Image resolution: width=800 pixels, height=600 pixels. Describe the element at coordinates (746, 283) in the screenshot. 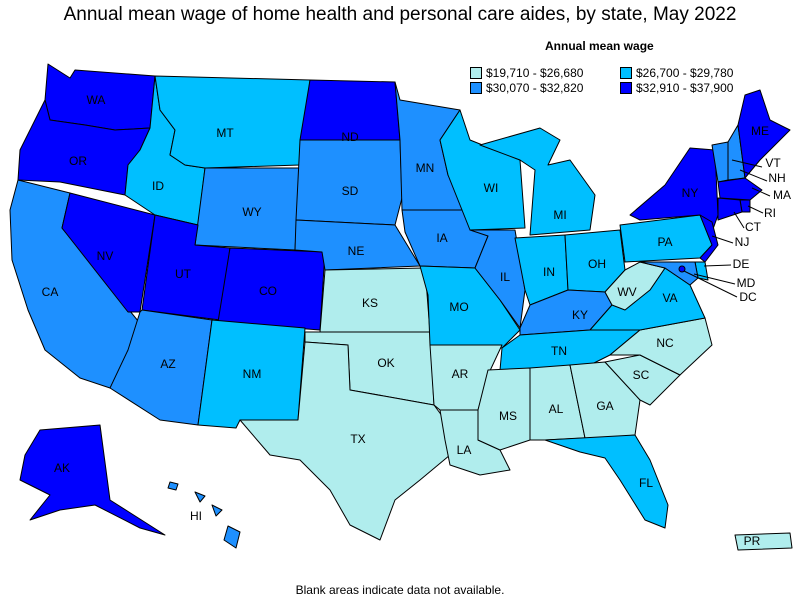

I see `state-label-md: MD` at that location.